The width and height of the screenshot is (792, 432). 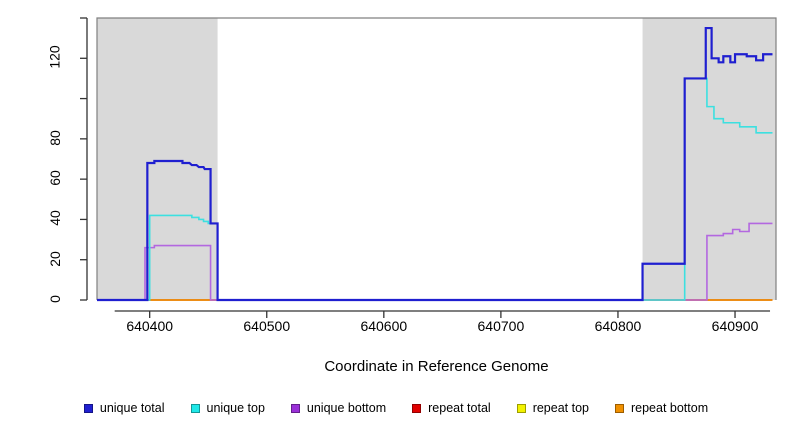 I want to click on x-tick-label: 640600, so click(x=384, y=326).